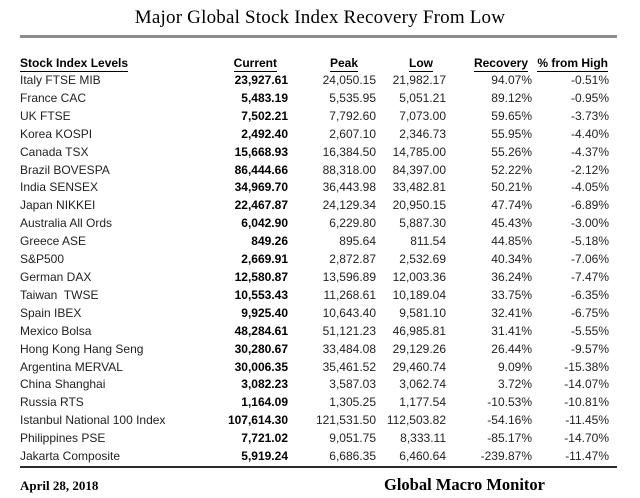 This screenshot has height=498, width=640. Describe the element at coordinates (349, 80) in the screenshot. I see `cell-peak: 24,050.15` at that location.